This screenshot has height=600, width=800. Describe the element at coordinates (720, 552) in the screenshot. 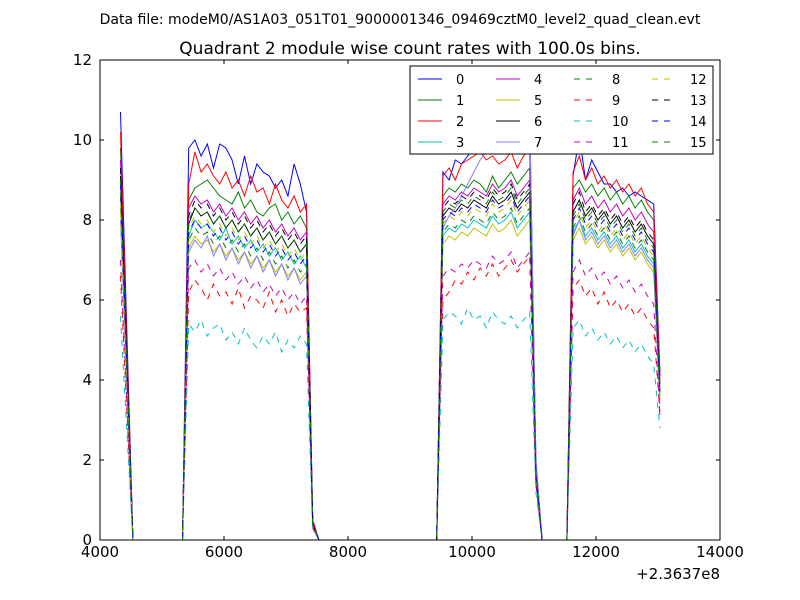

I see `x-tick-label: 14000` at that location.